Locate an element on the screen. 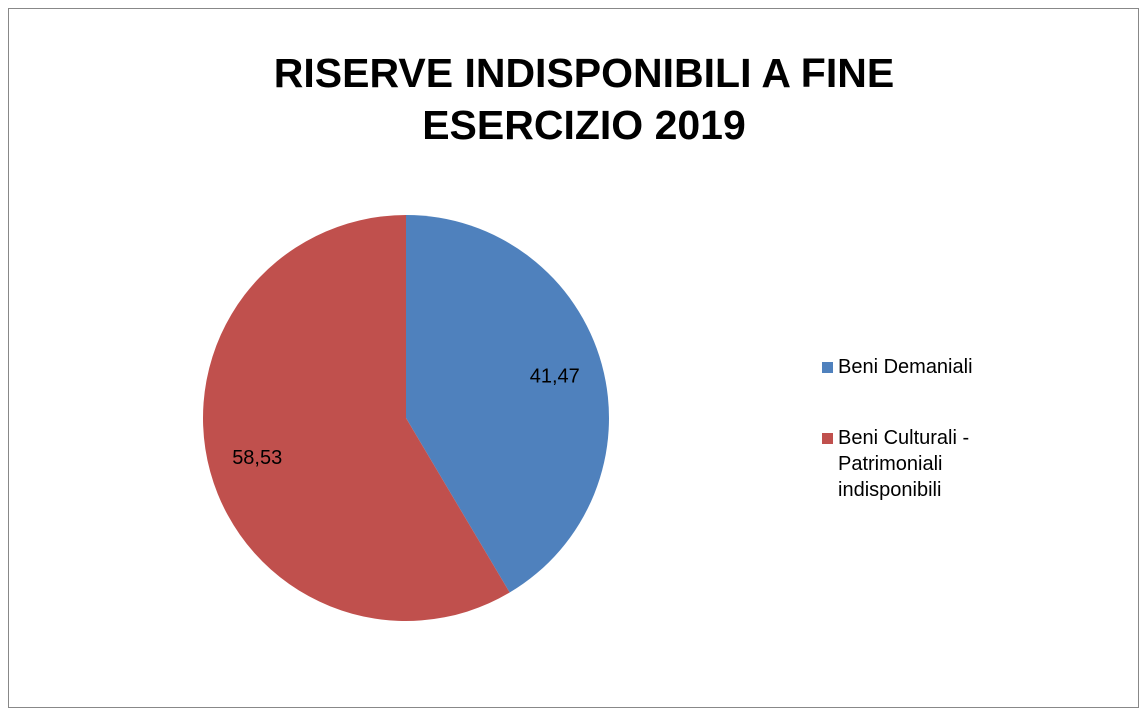  legend-item: Beni Demaniali is located at coordinates (930, 367).